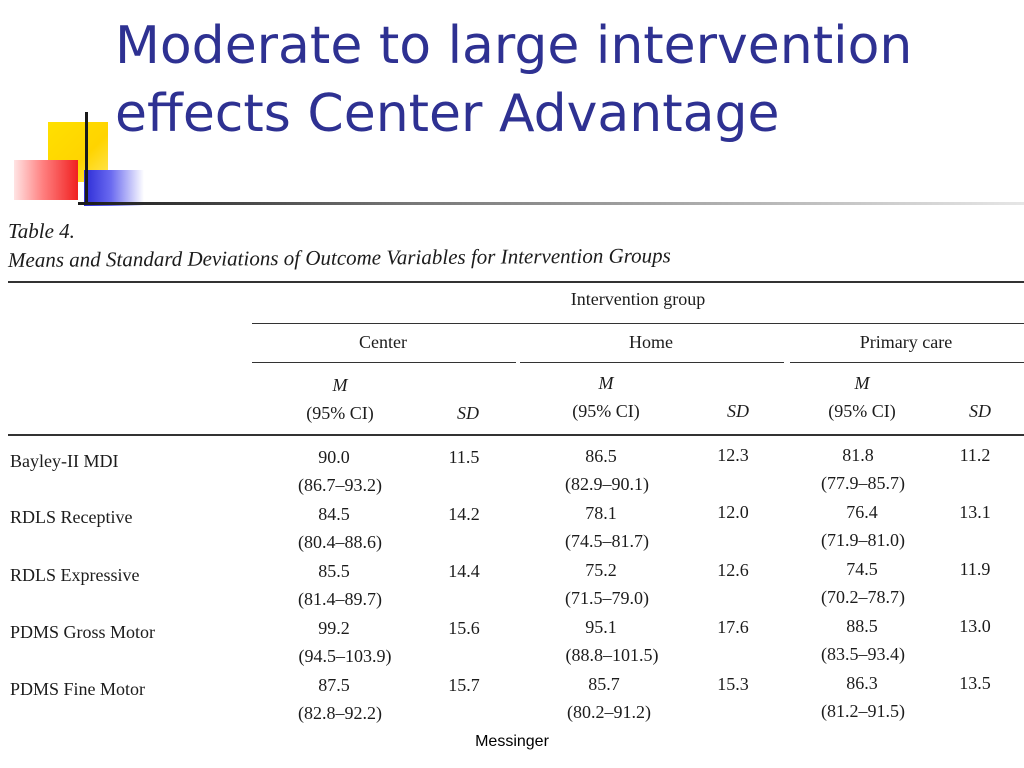  What do you see at coordinates (863, 597) in the screenshot?
I see `cell-ci: (70.2–78.7)` at bounding box center [863, 597].